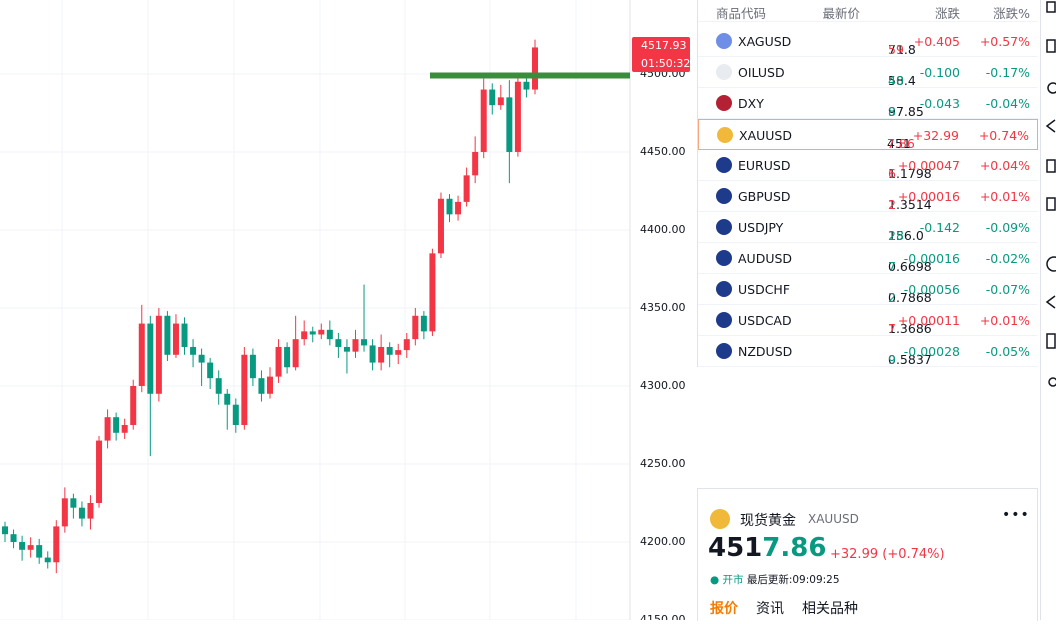  I want to click on watchlist-row: USDCAD 1.3686 7 +0.00011 +0.01%, so click(868, 320).